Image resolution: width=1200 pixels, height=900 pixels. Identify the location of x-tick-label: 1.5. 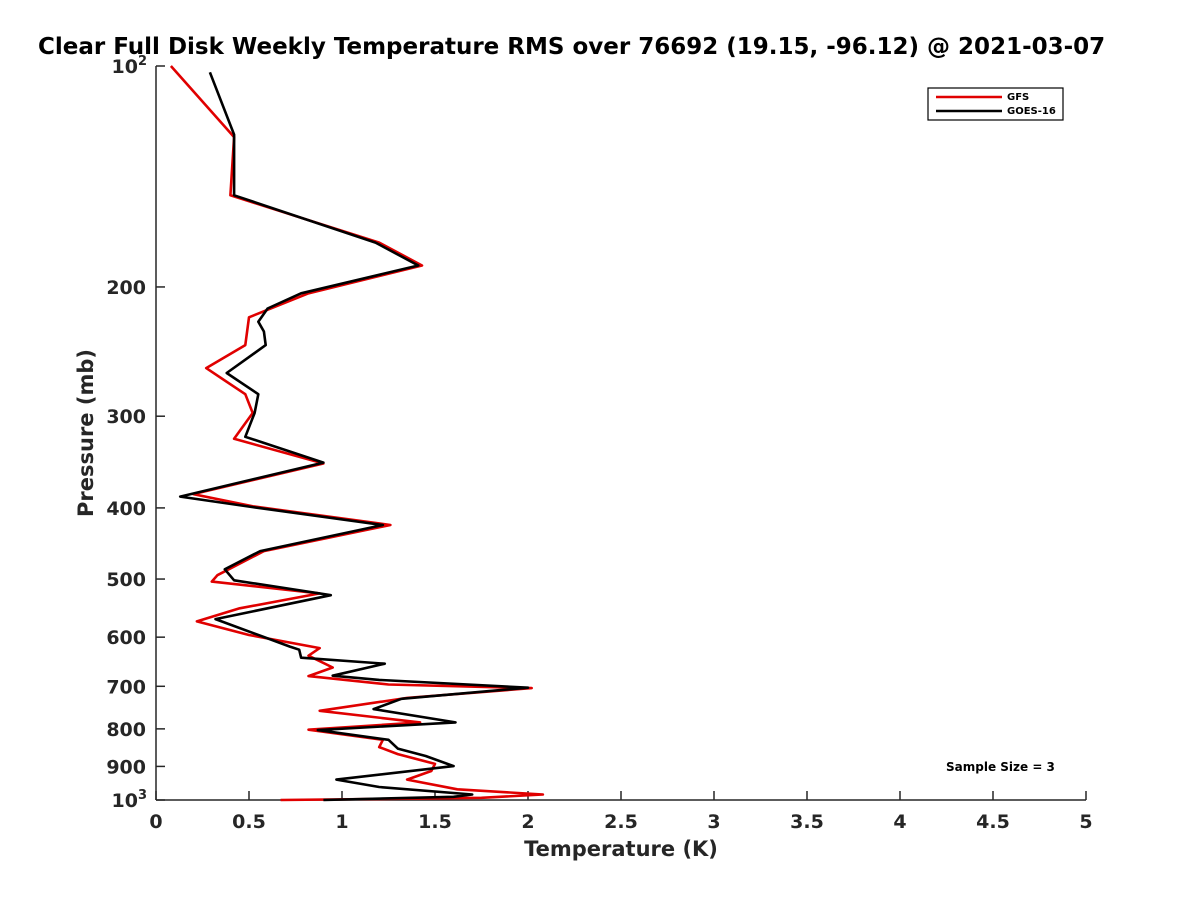
(435, 822).